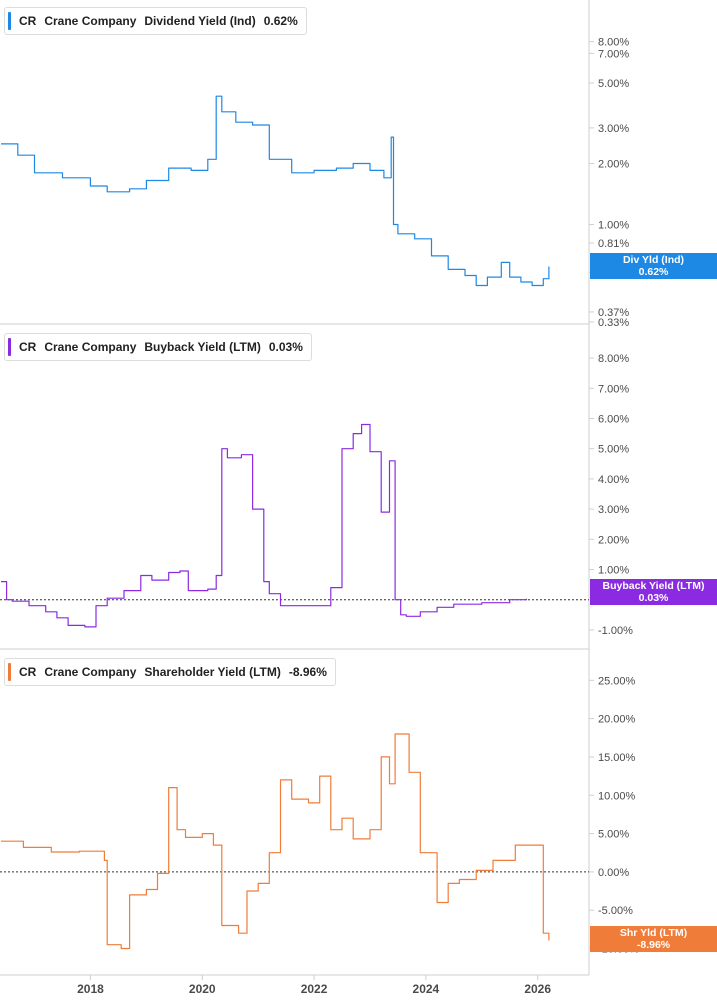 This screenshot has height=1005, width=717. Describe the element at coordinates (90, 989) in the screenshot. I see `x-tick-label: 2018` at that location.